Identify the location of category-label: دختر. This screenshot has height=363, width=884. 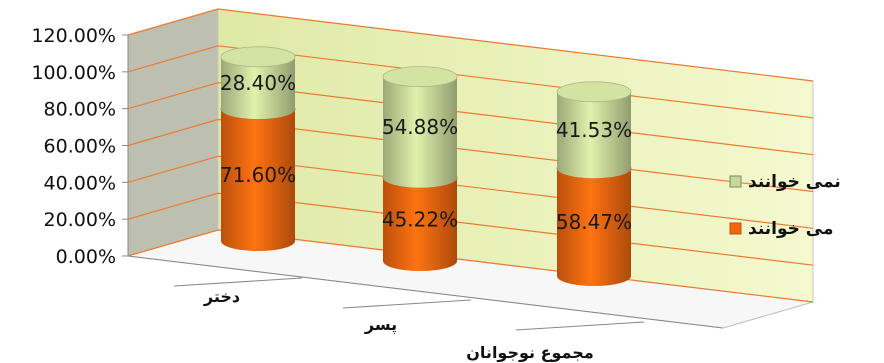
(221, 296).